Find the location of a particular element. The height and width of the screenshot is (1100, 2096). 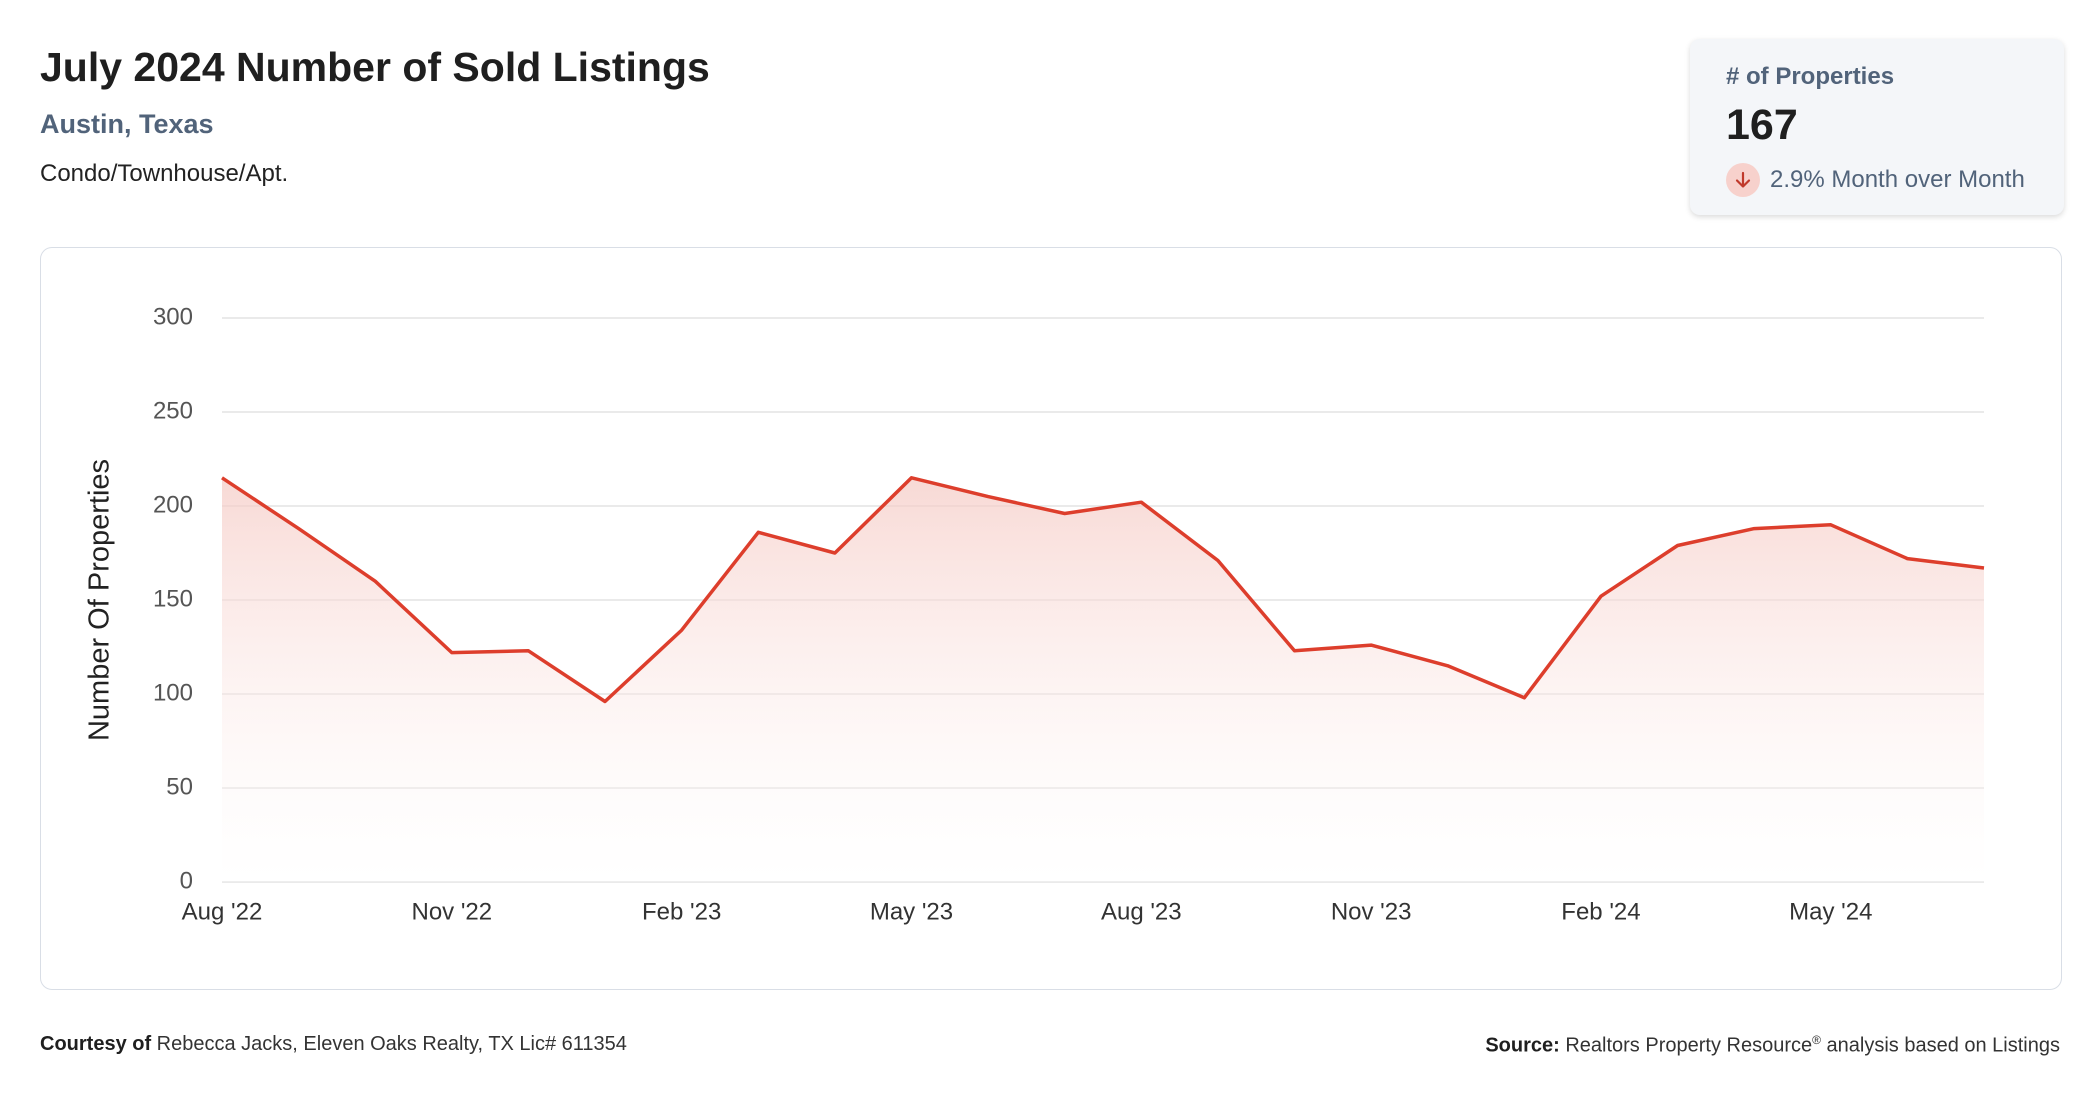

kpi-change-text: 2.9% Month over Month is located at coordinates (1897, 179).